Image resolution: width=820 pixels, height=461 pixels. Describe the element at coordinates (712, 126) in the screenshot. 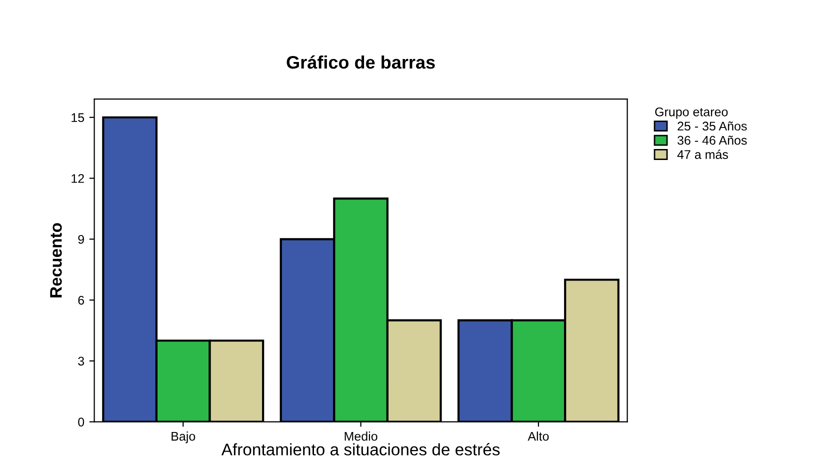

I see `legend-label: 25 - 35 Años` at that location.